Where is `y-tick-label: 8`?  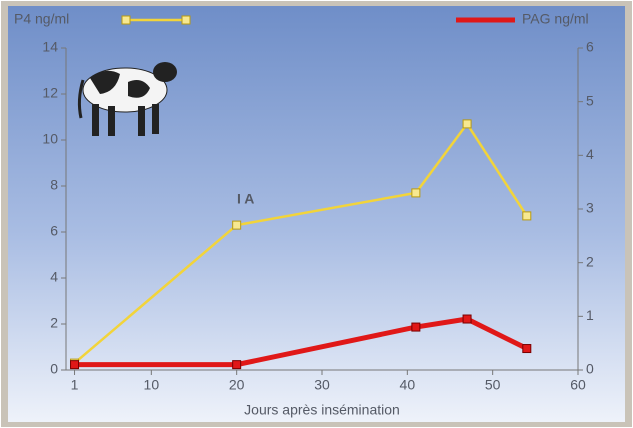 y-tick-label: 8 is located at coordinates (54, 185).